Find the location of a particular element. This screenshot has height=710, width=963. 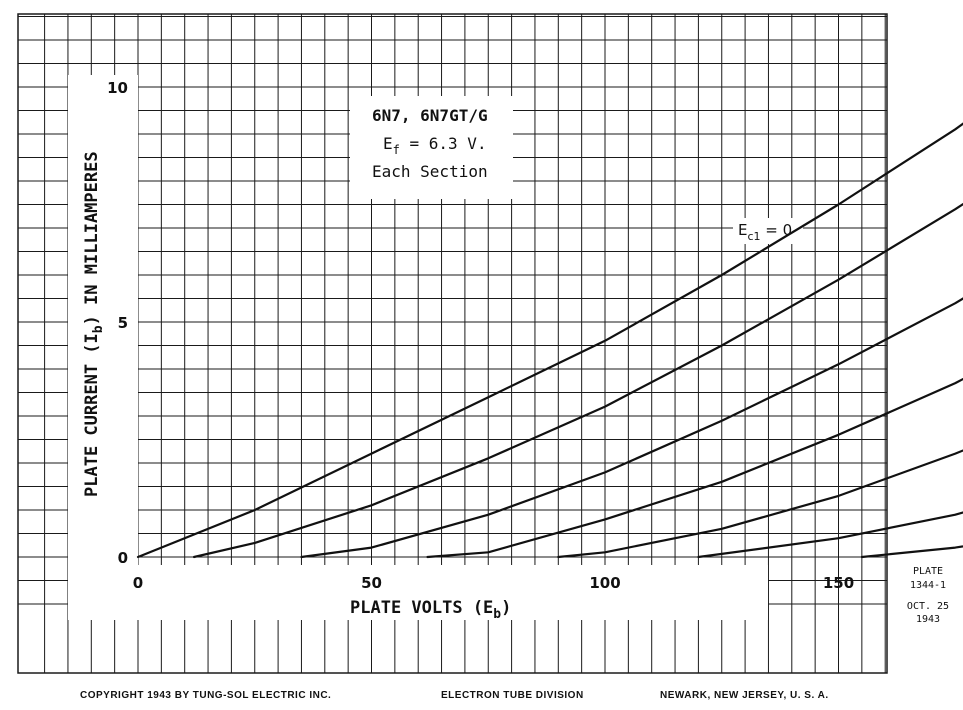

y-axis-label-area is located at coordinates (103, 347).